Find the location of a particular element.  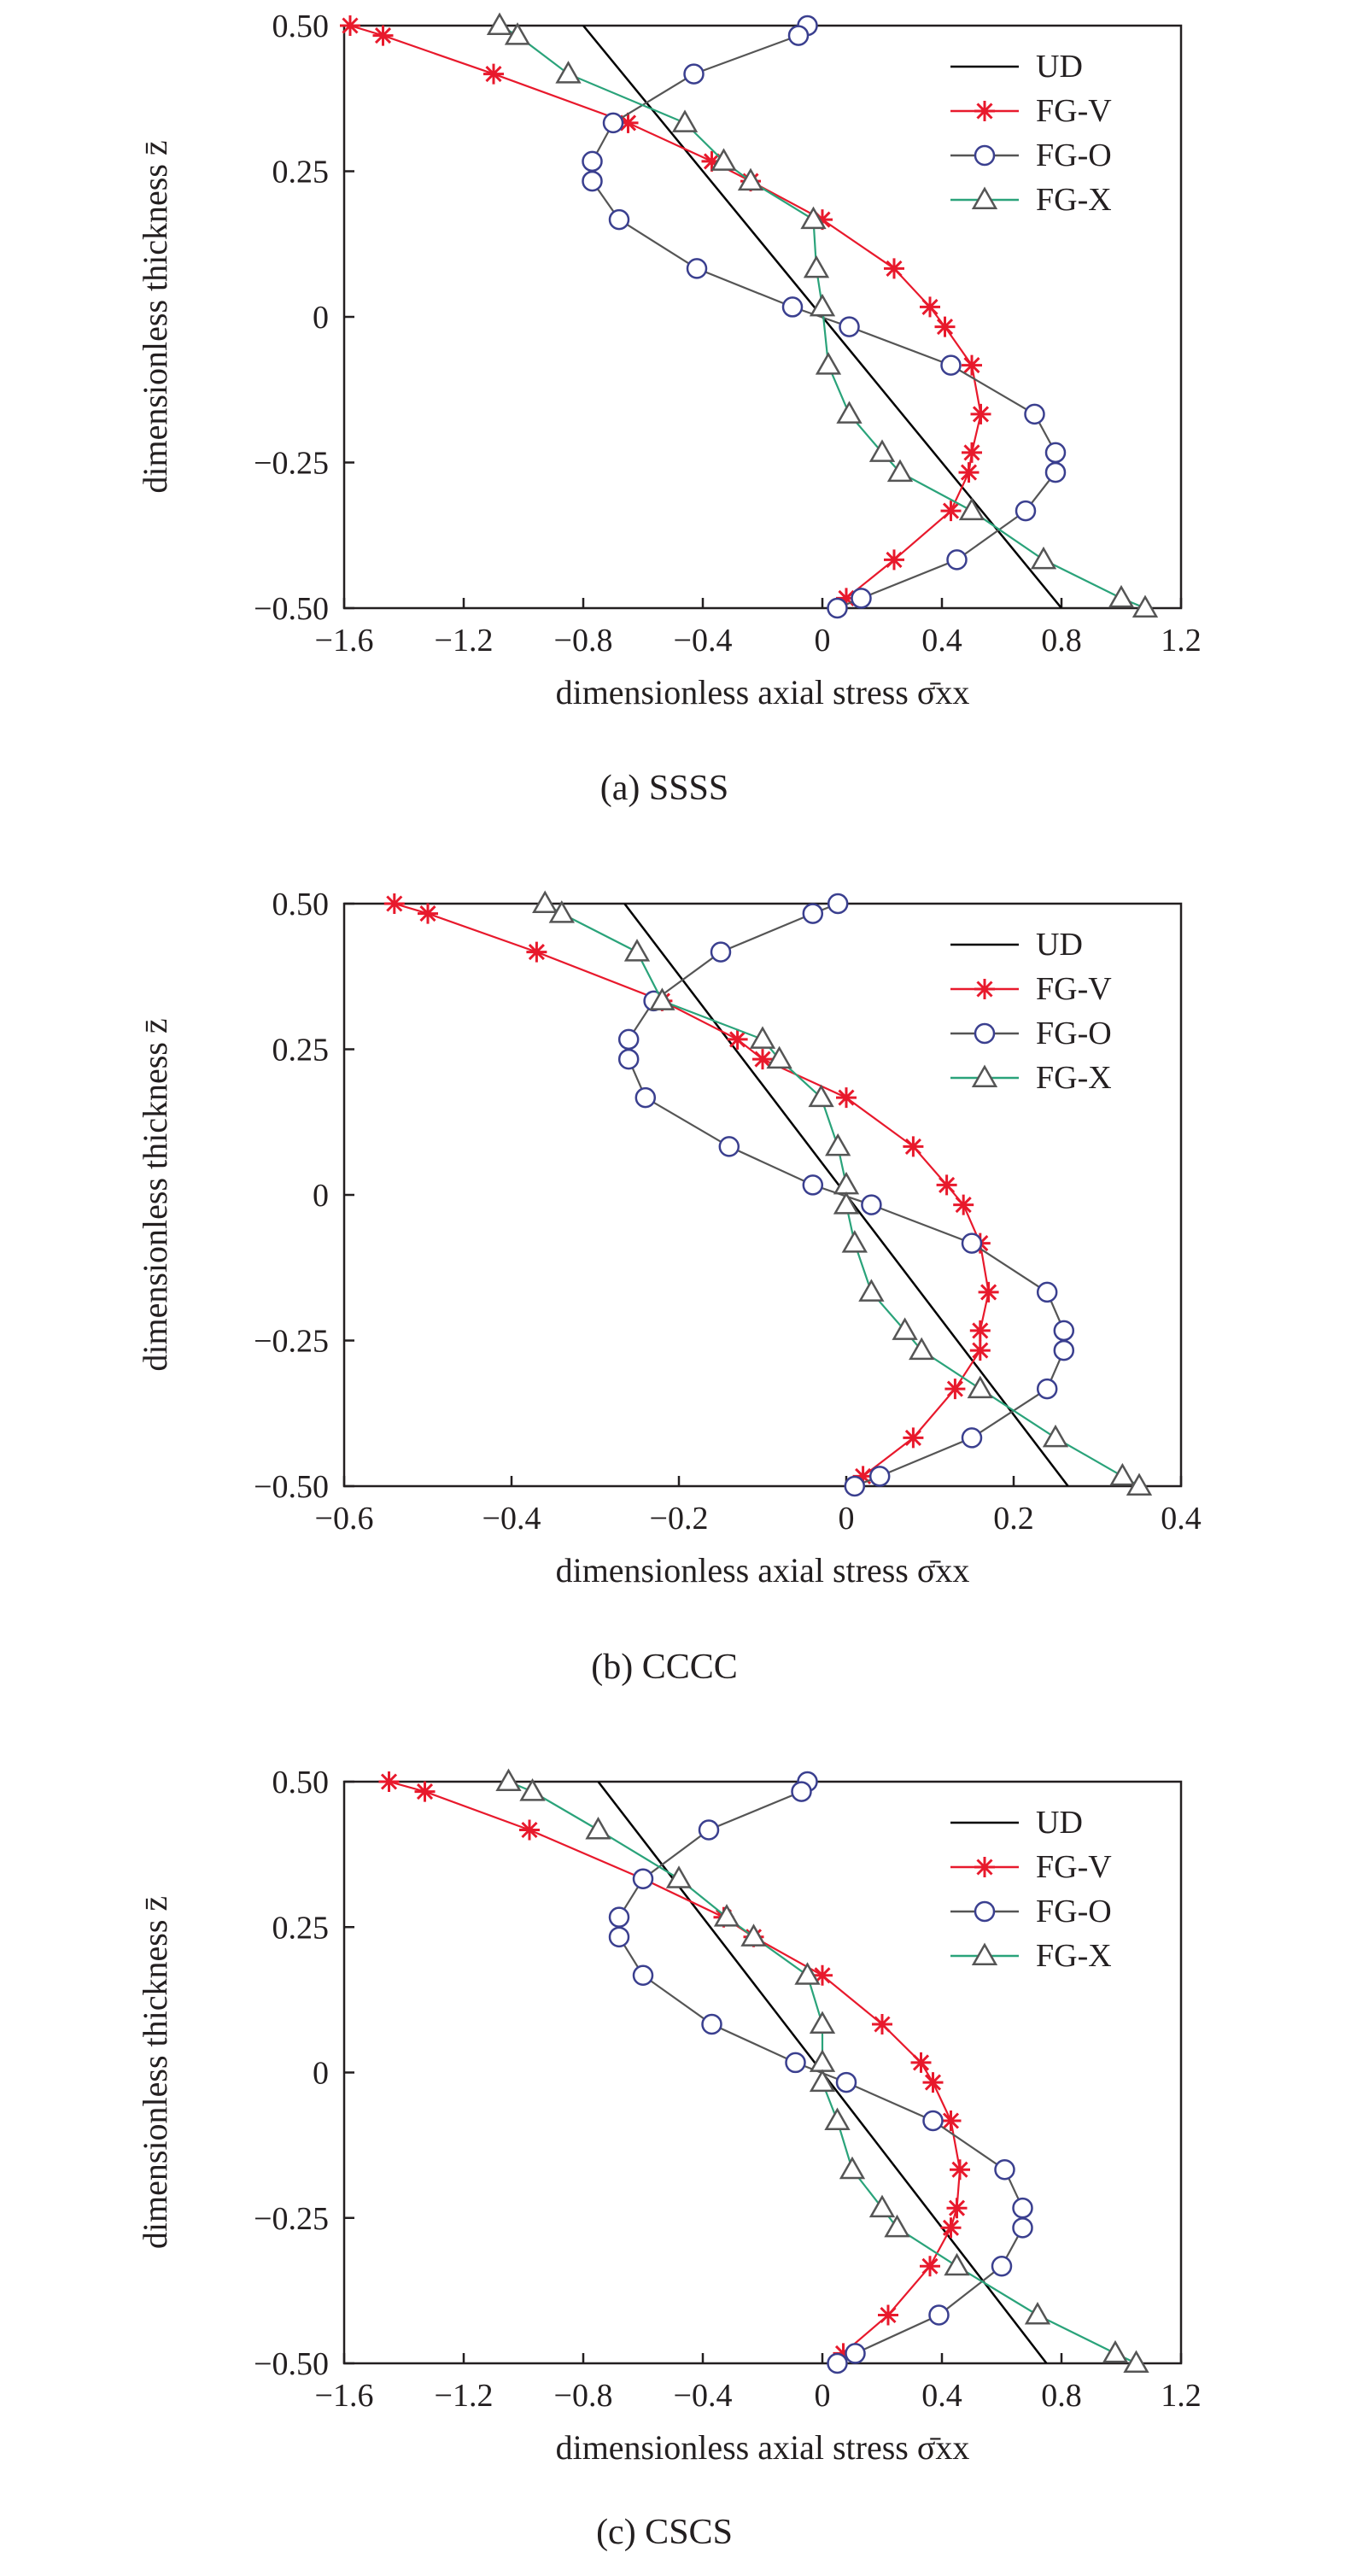

x-tick-label: 0.2 is located at coordinates (1013, 1519).